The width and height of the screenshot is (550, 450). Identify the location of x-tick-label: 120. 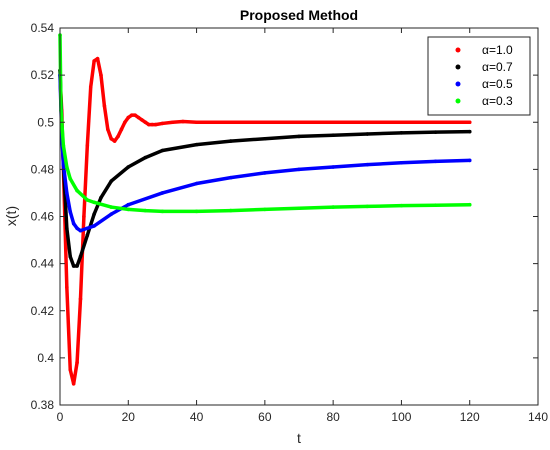
(470, 417).